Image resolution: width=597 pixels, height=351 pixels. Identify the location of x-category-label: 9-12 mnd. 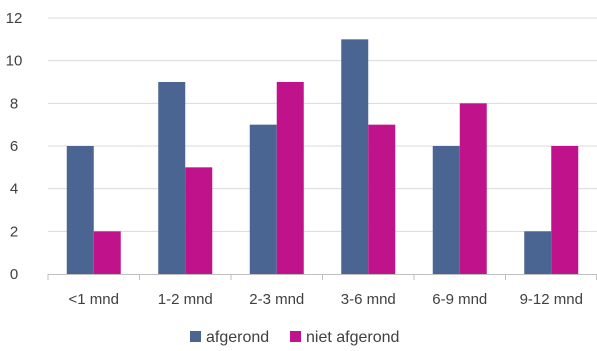
(551, 299).